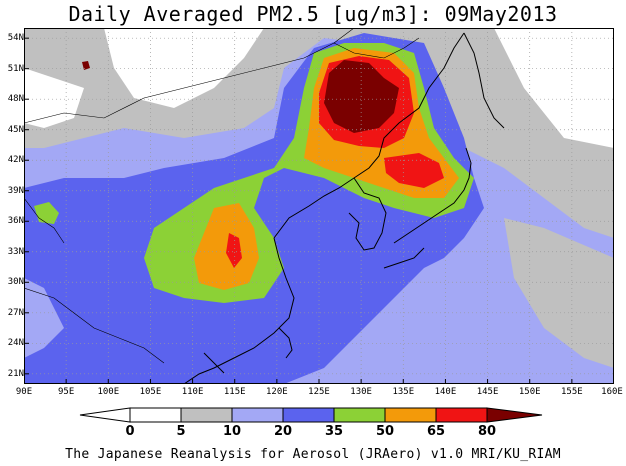 Image resolution: width=626 pixels, height=466 pixels. Describe the element at coordinates (414, 170) in the screenshot. I see `shade-65-80-east` at that location.